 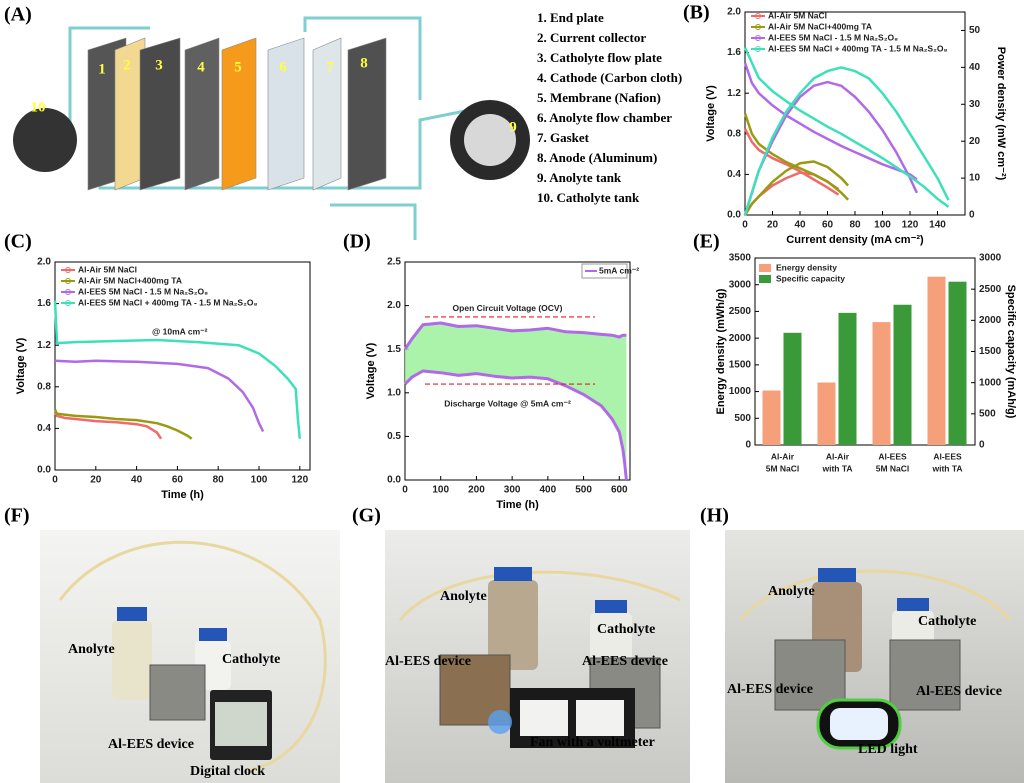 What do you see at coordinates (990, 289) in the screenshot?
I see `y2-tick-label: 2500` at bounding box center [990, 289].